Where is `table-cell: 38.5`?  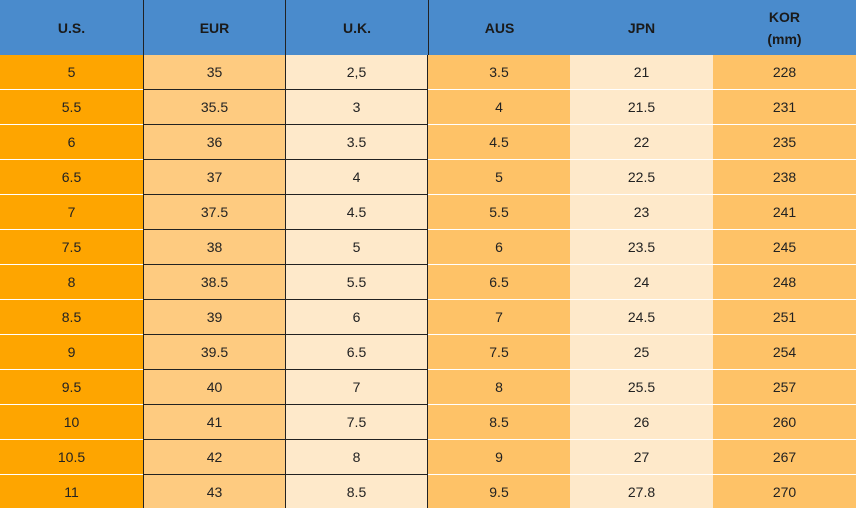
table-cell: 38.5 is located at coordinates (214, 282).